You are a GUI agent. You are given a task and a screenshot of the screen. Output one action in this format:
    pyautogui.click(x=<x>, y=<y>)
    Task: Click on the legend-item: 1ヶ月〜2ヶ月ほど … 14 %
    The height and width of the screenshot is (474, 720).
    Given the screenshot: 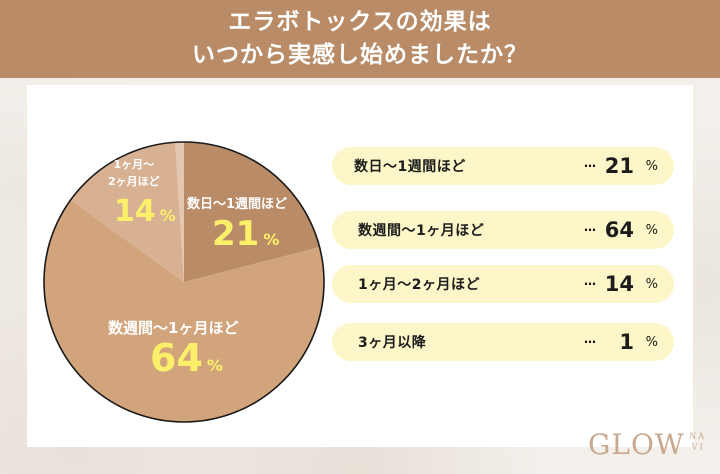 What is the action you would take?
    pyautogui.click(x=503, y=284)
    